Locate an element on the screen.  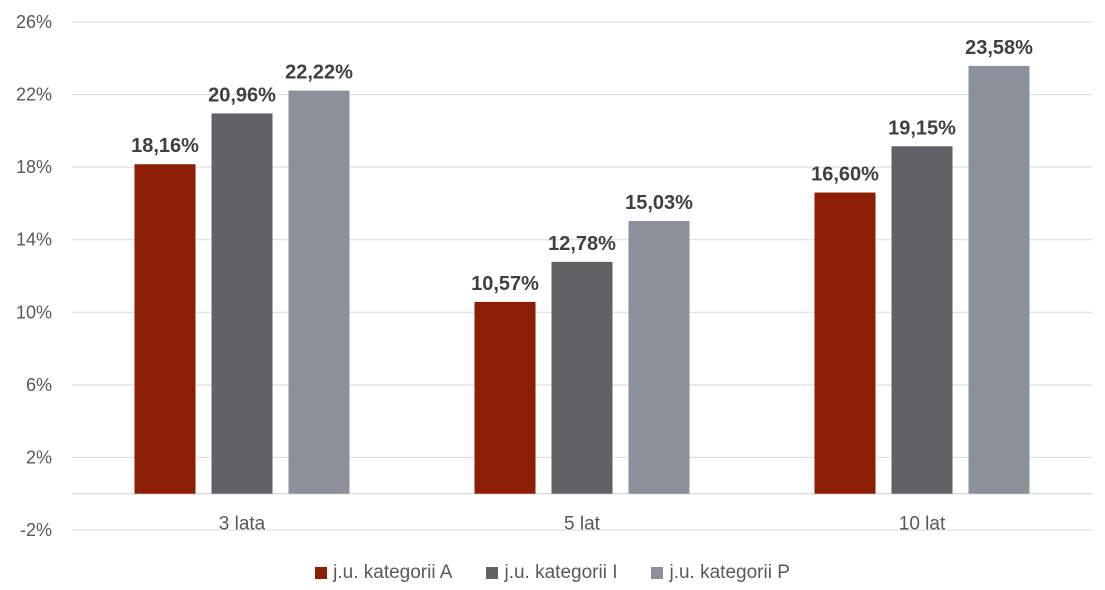
y-tick-label: 14% is located at coordinates (34, 240).